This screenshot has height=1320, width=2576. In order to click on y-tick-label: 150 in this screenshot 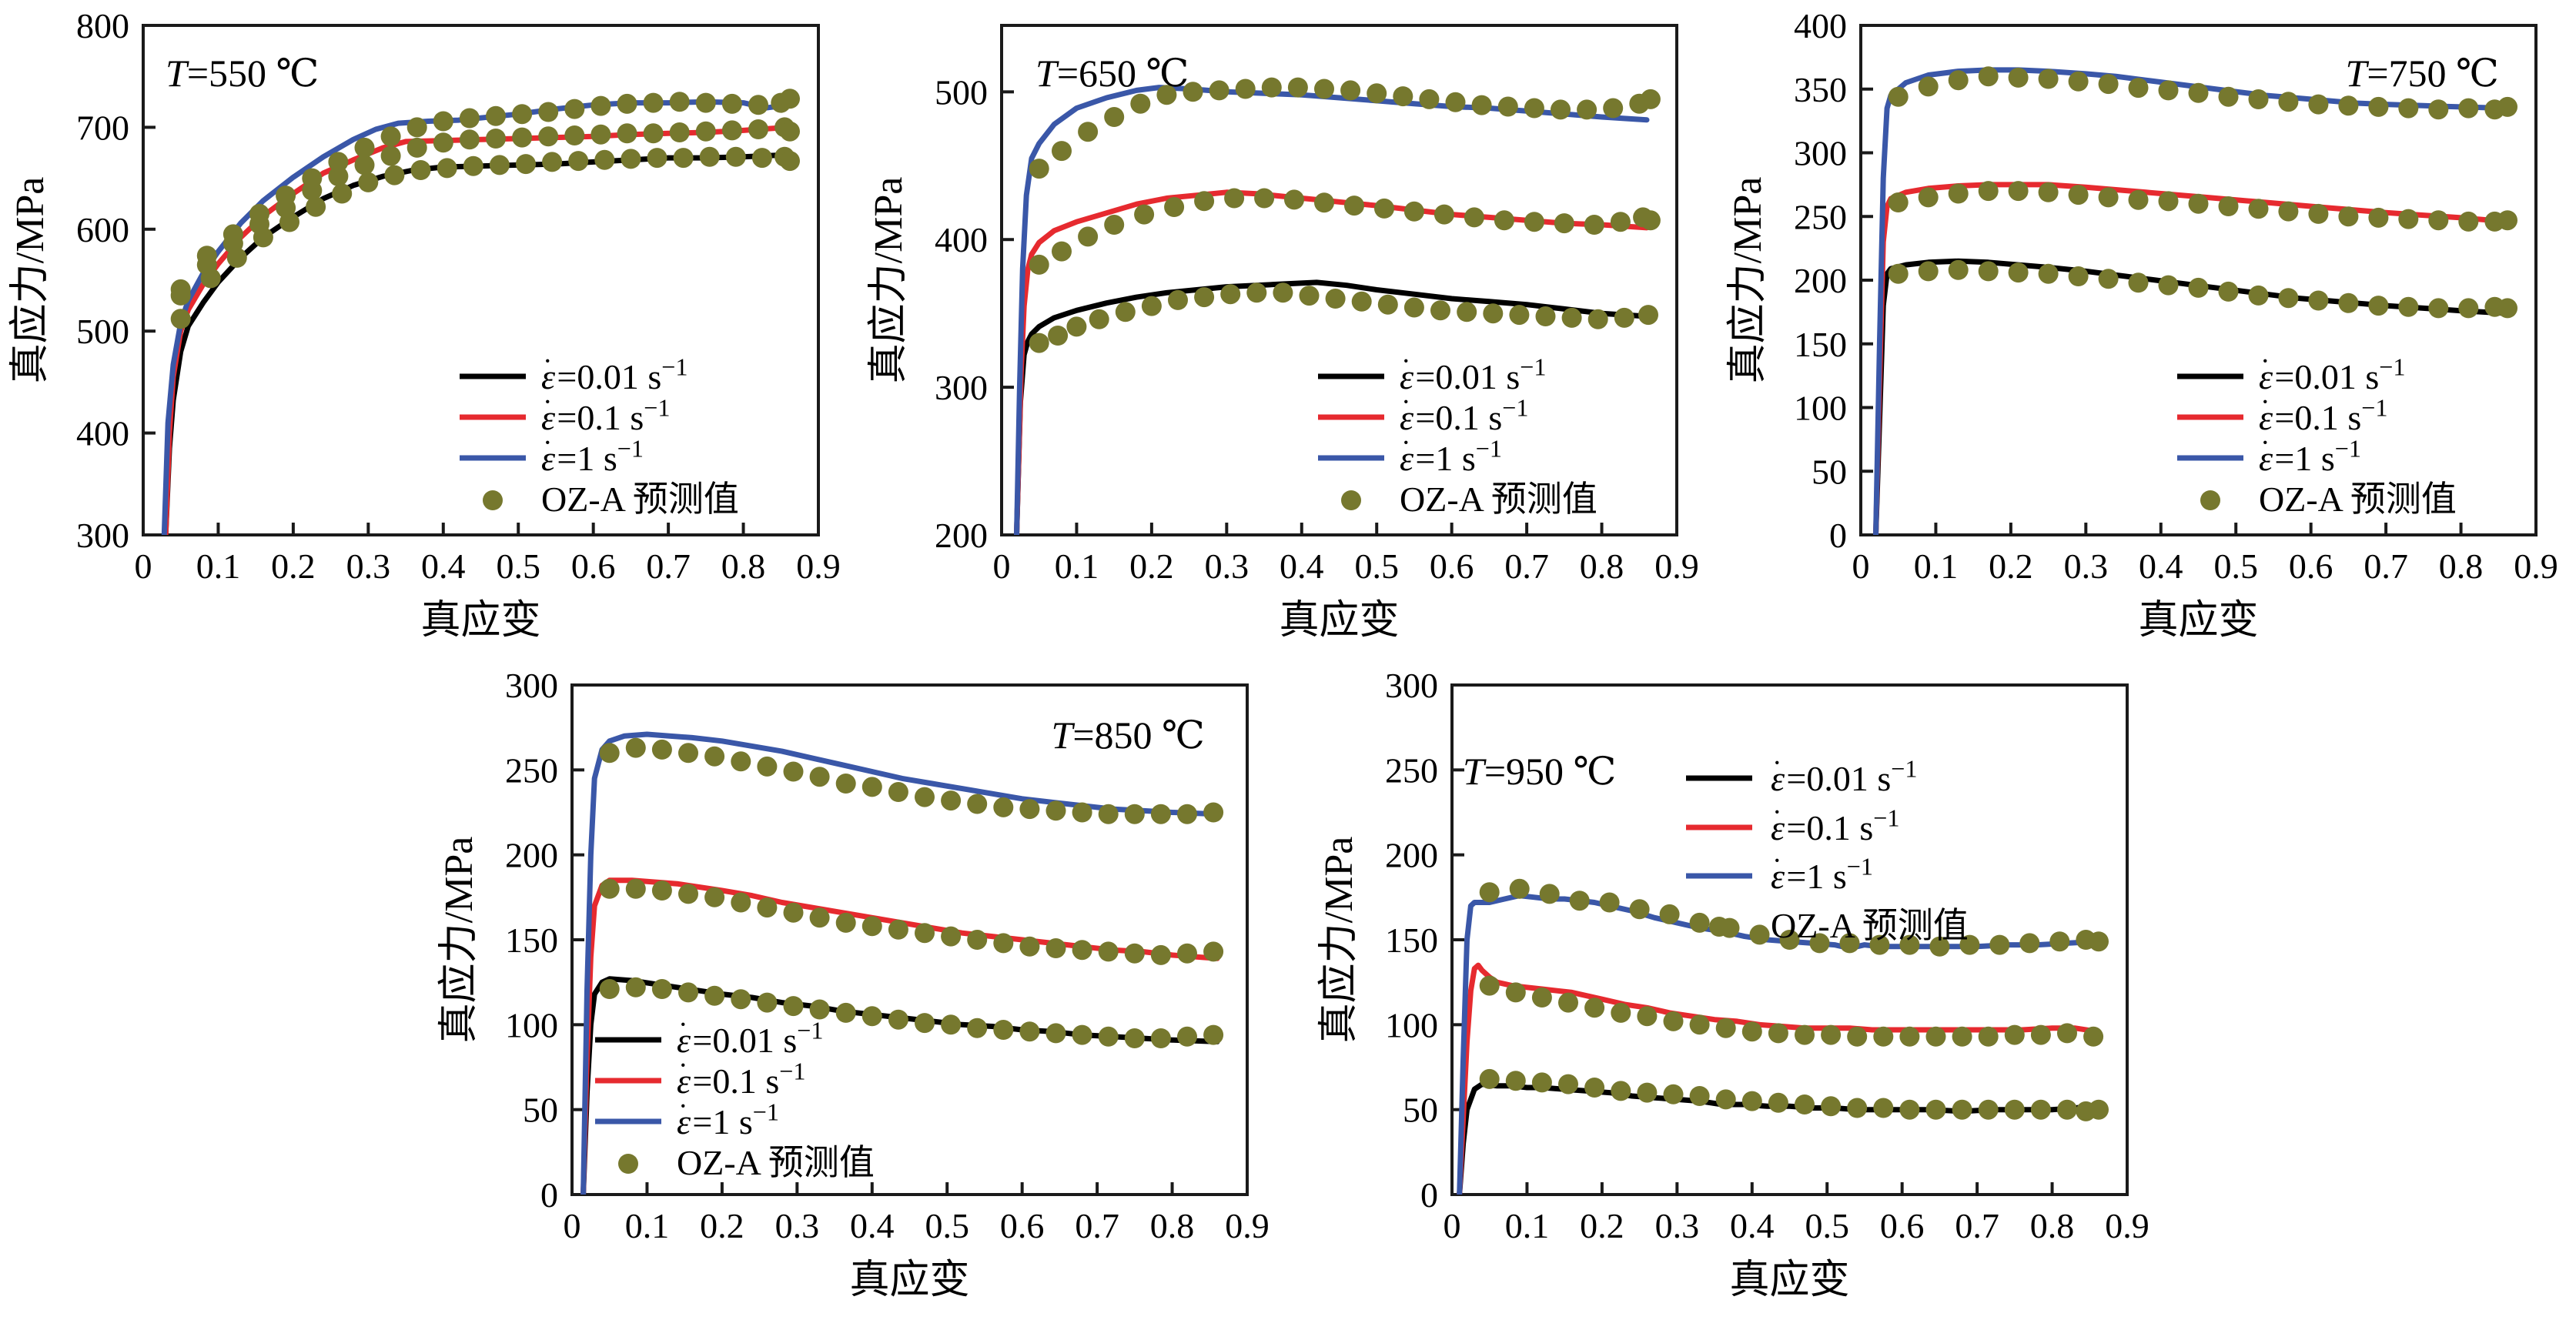, I will do `click(532, 940)`.